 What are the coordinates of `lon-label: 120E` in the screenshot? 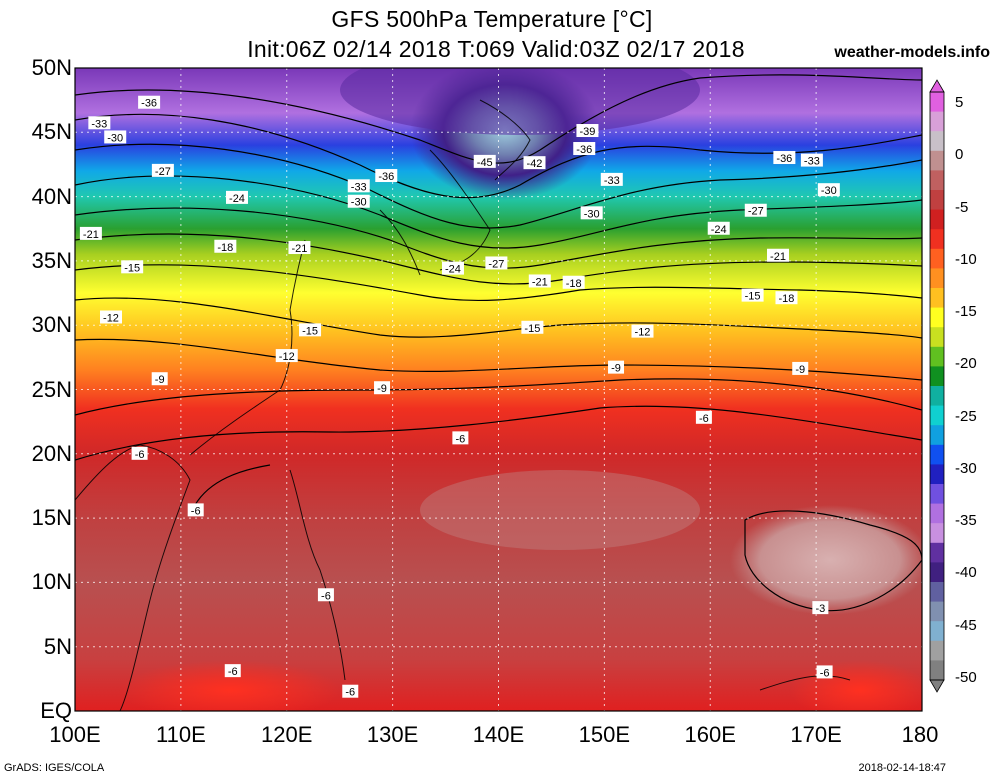 It's located at (287, 734).